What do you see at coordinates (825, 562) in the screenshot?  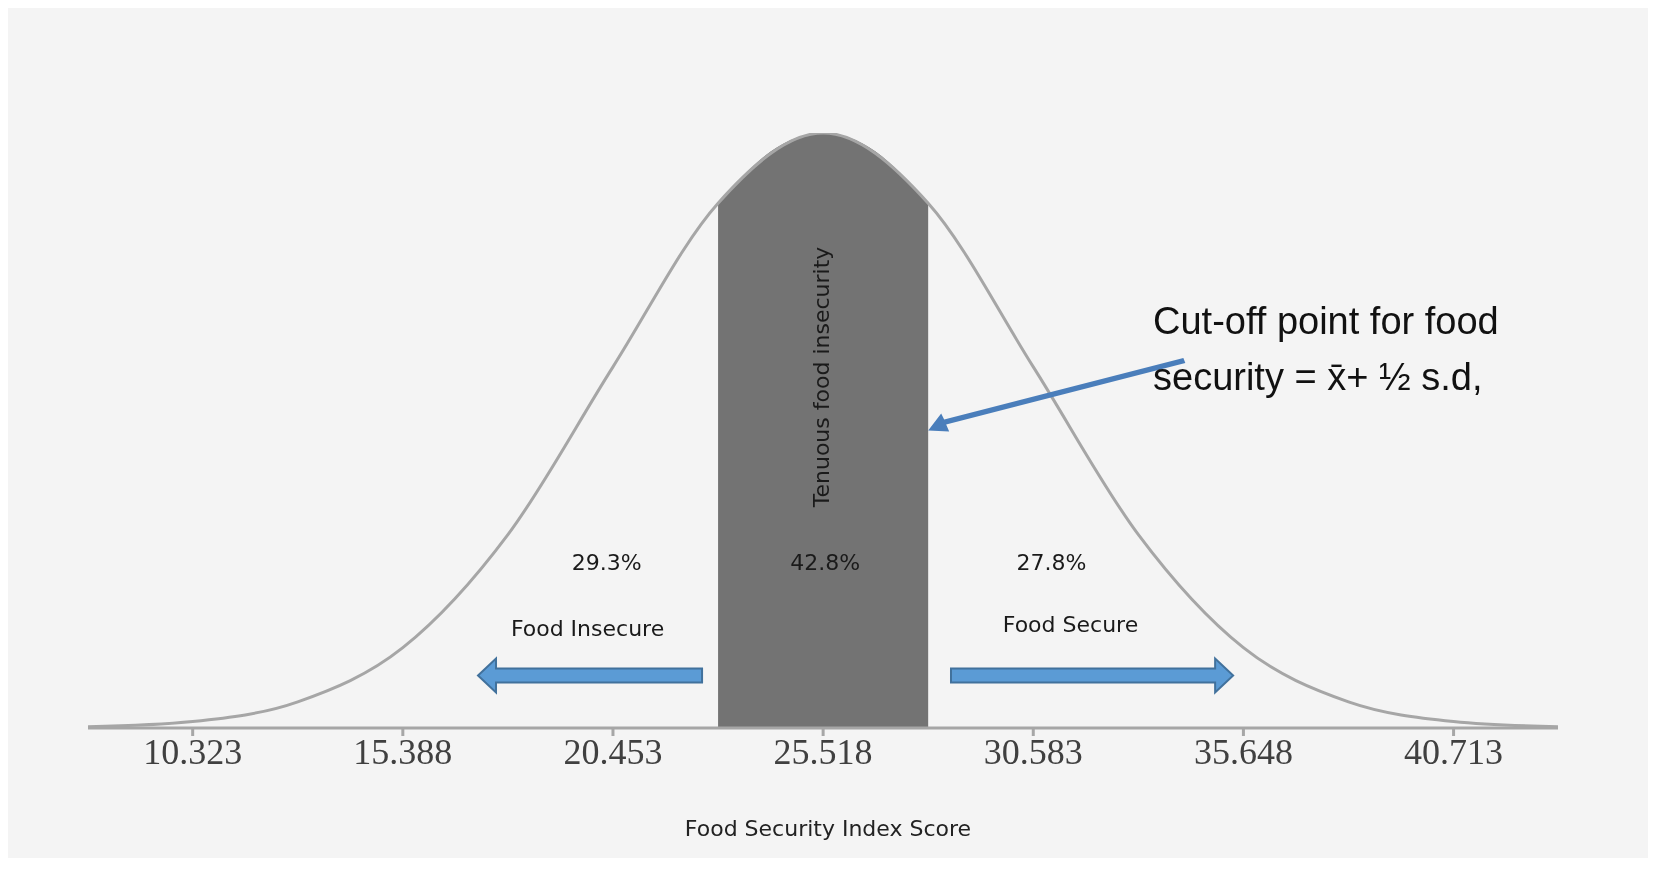 I see `annotation: 42.8%` at bounding box center [825, 562].